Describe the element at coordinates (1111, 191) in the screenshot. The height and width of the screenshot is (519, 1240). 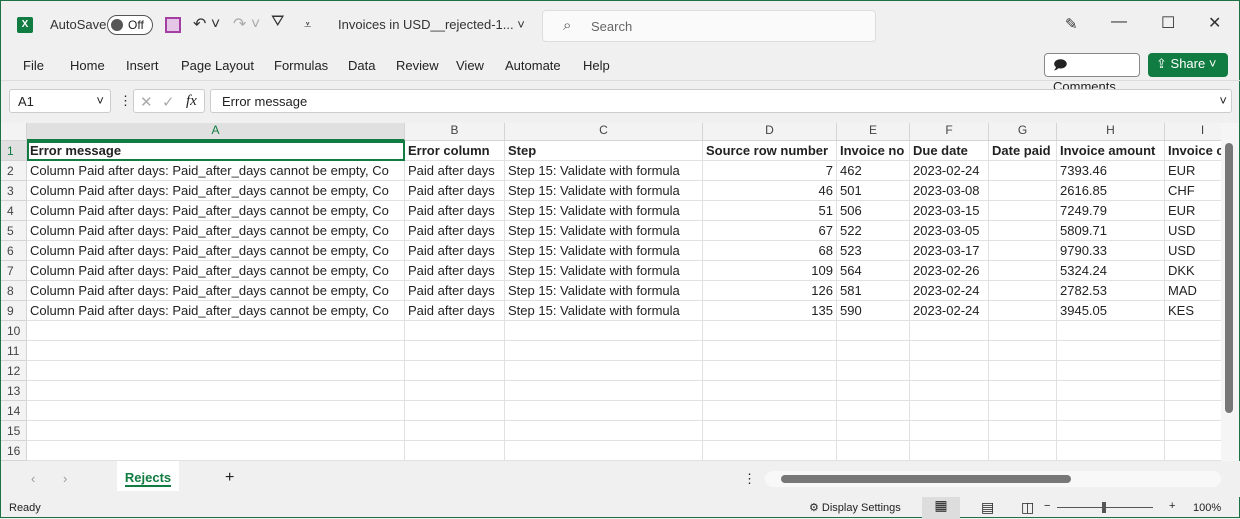
I see `cell: 2616.85` at that location.